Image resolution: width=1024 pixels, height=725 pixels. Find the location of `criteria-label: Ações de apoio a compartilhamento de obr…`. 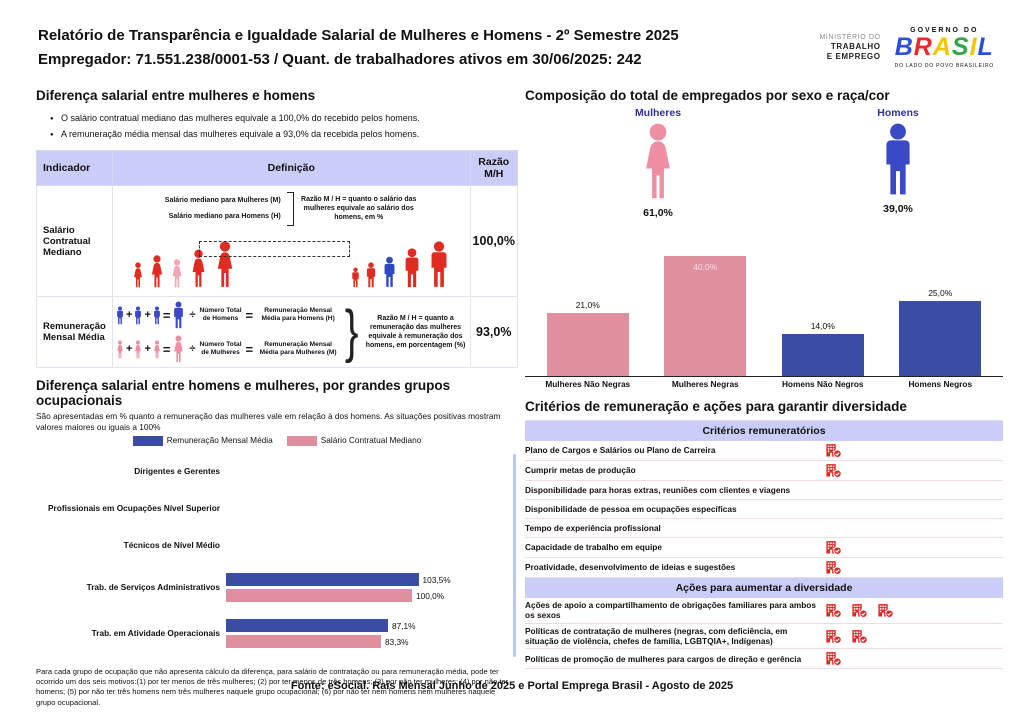

criteria-label: Ações de apoio a compartilhamento de obr… is located at coordinates (670, 610).